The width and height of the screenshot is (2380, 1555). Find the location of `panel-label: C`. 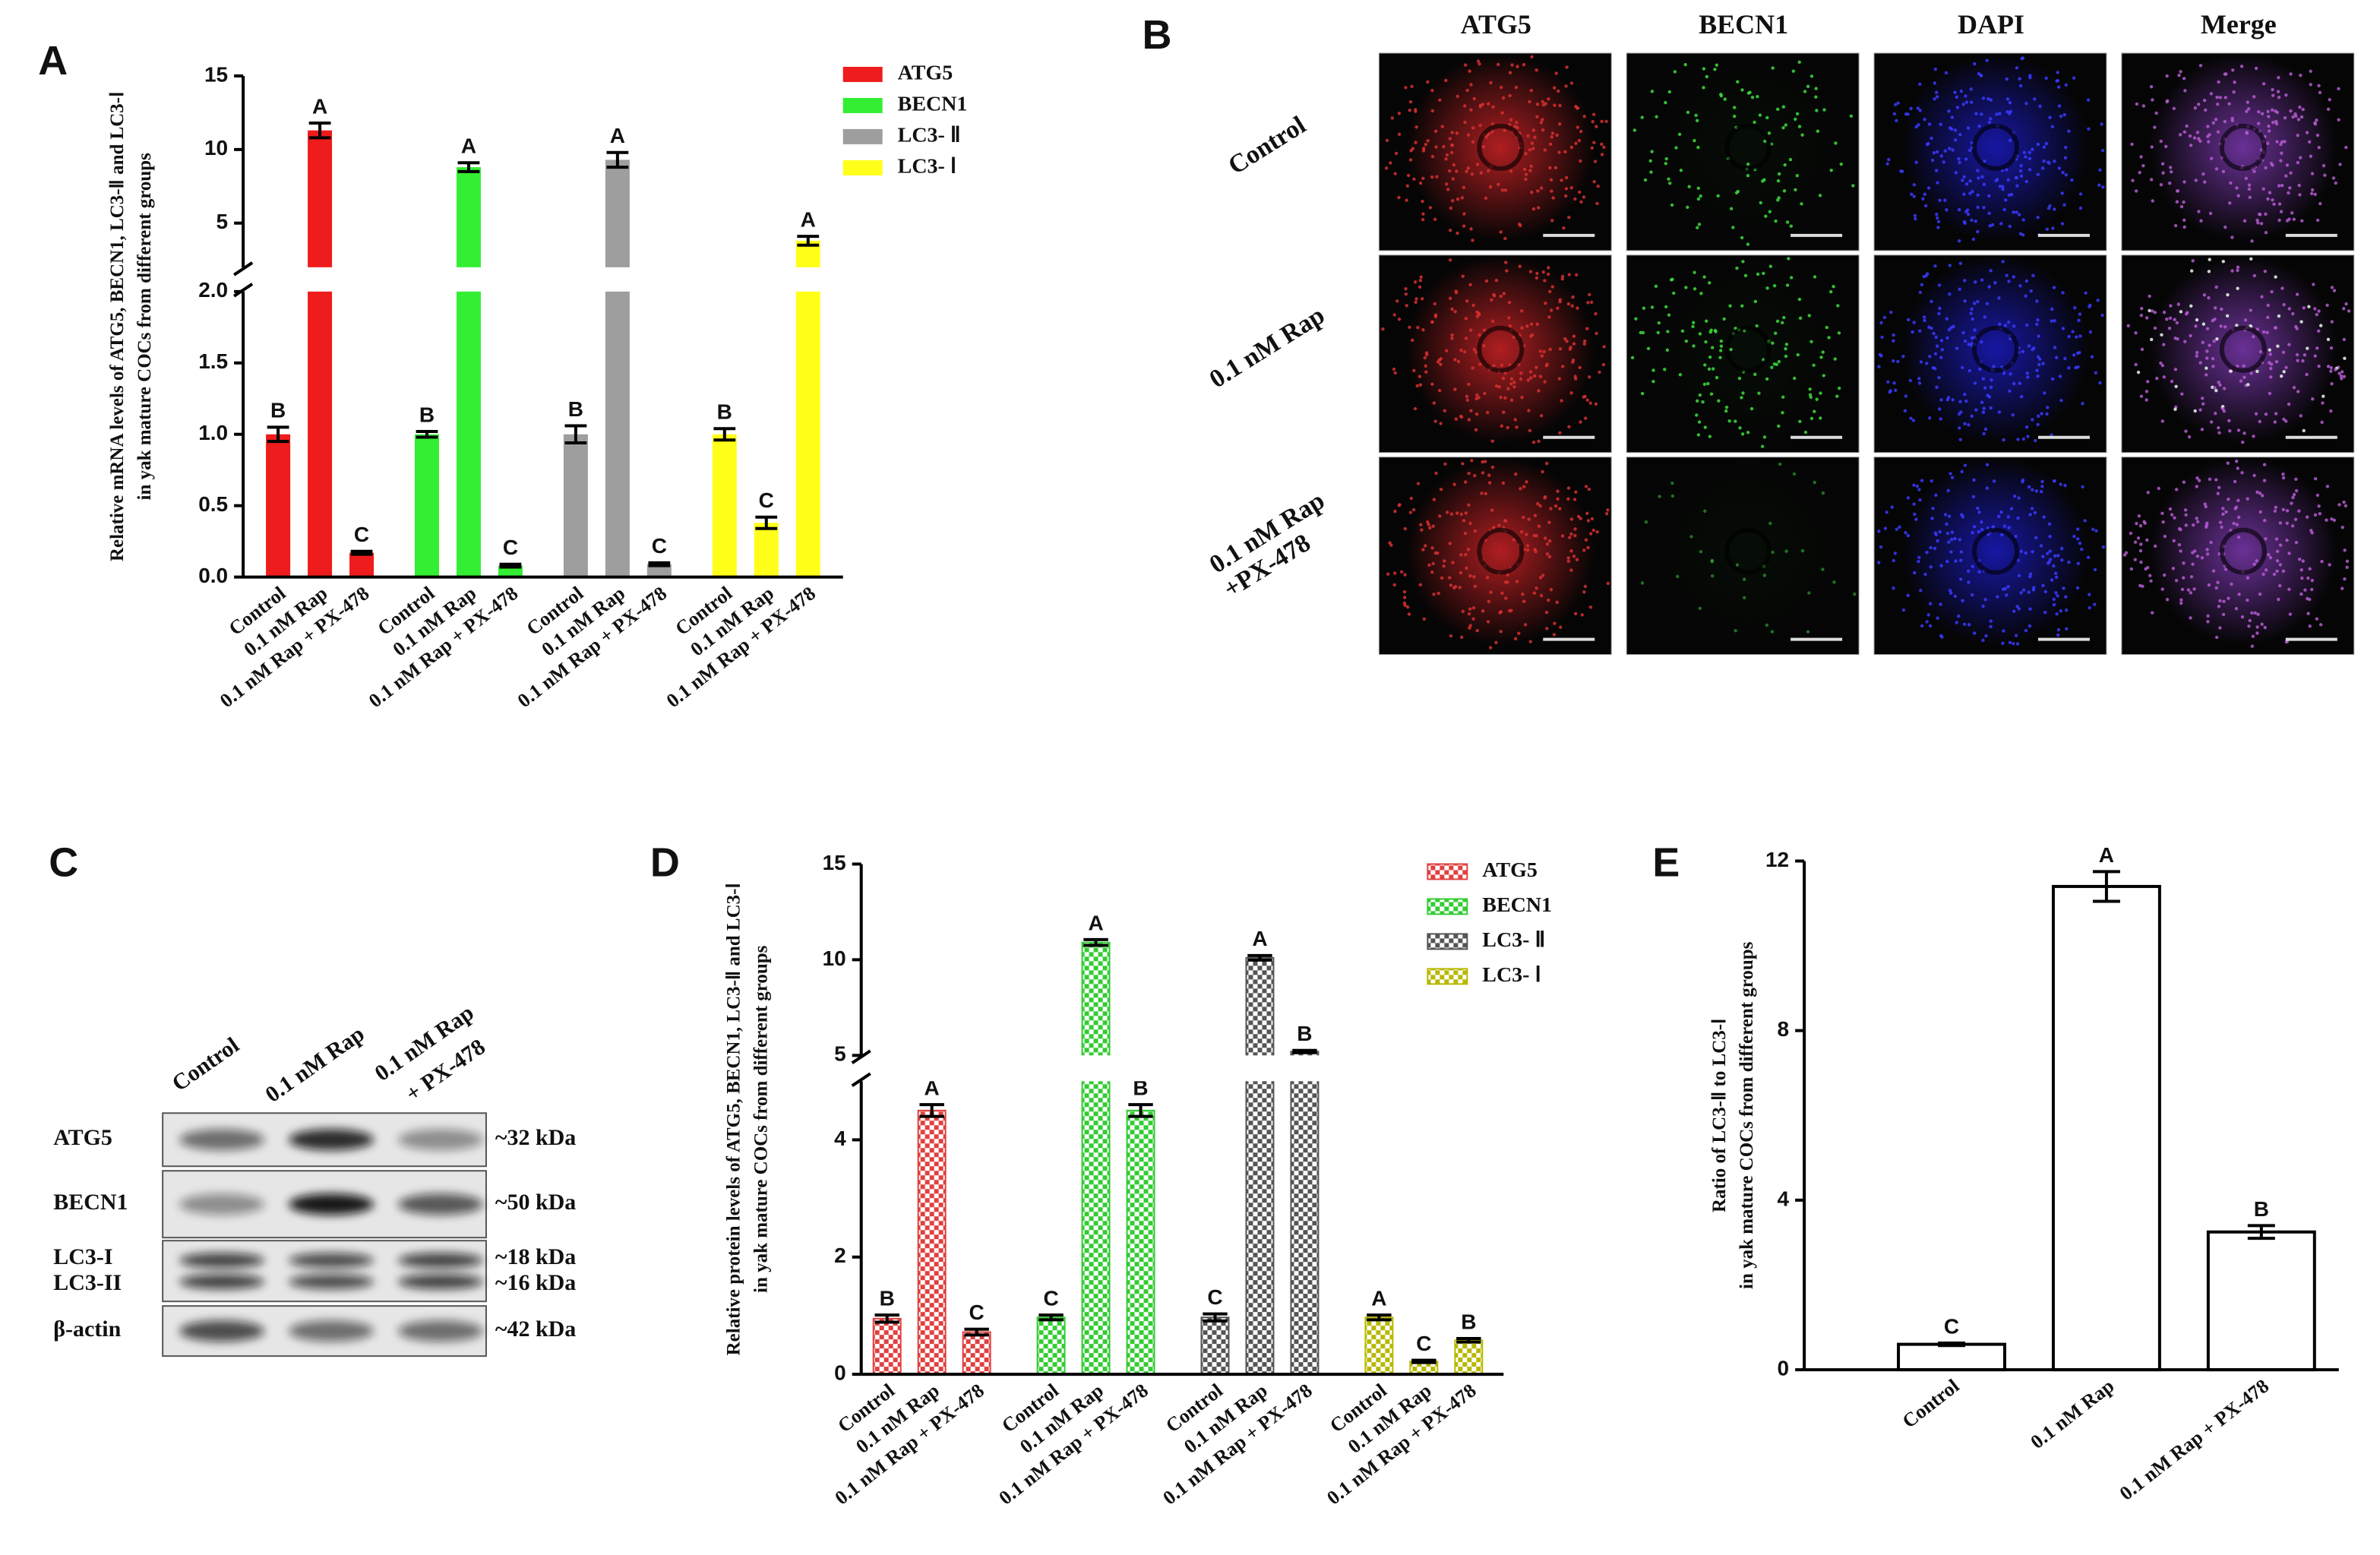

panel-label: C is located at coordinates (63, 863).